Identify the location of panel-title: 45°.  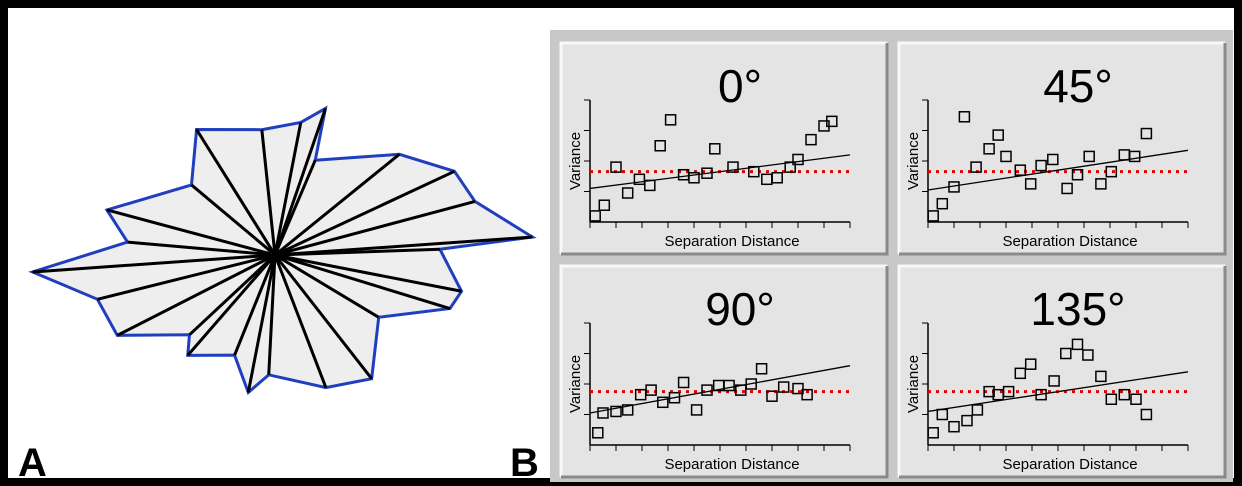
(1078, 86).